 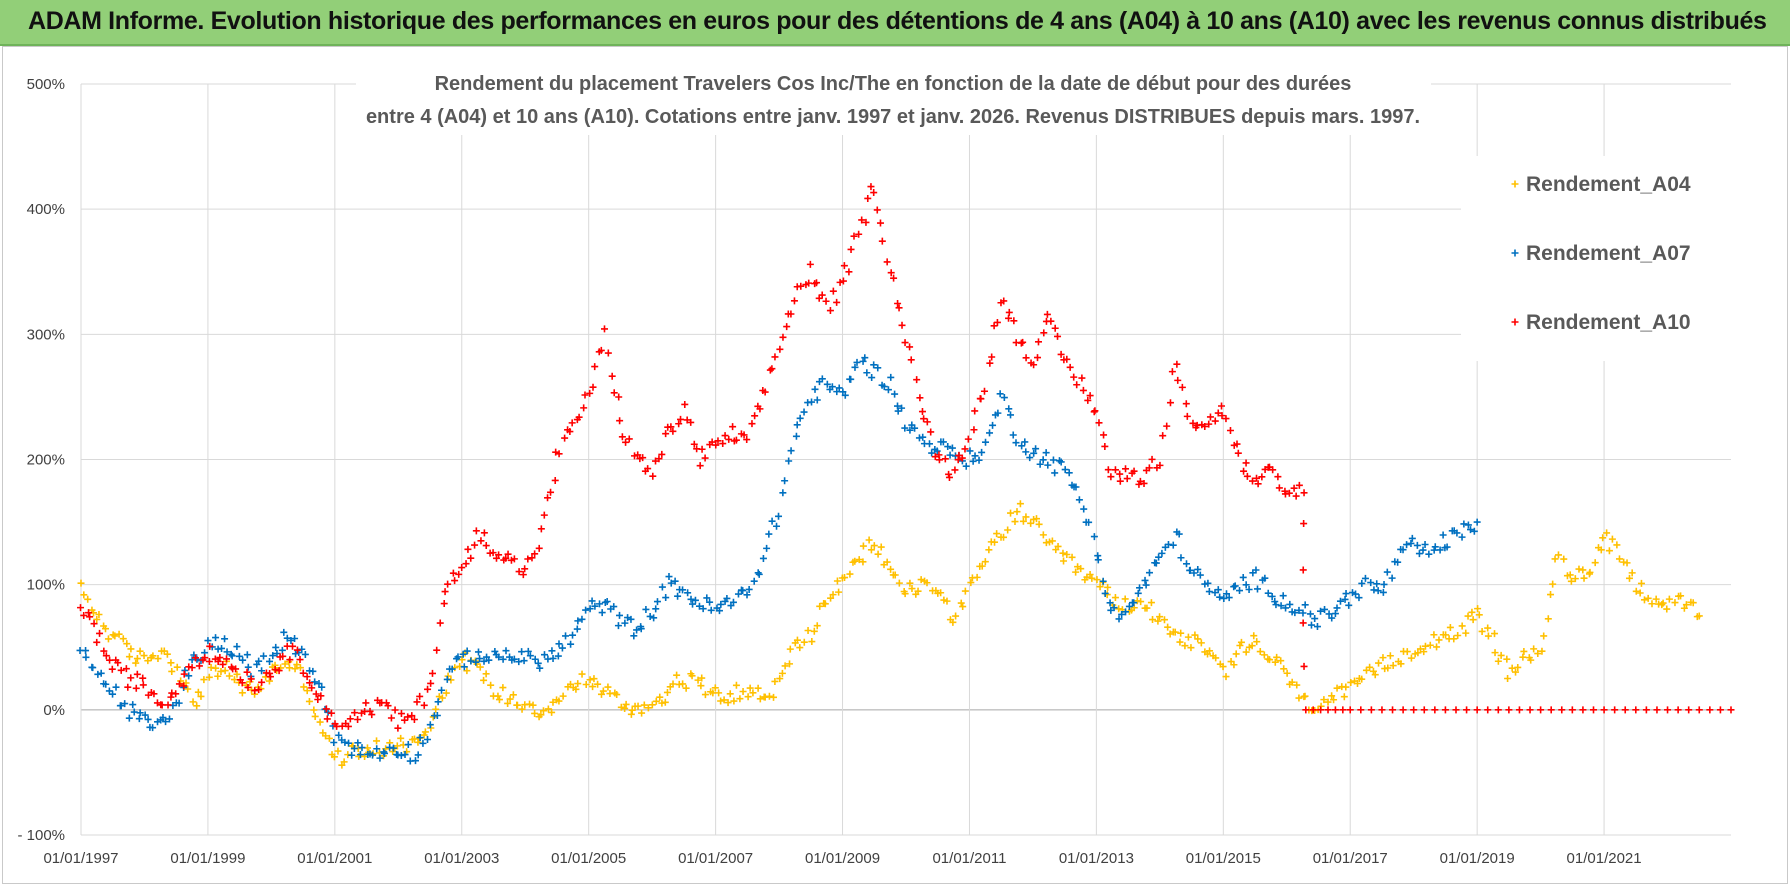 What do you see at coordinates (1477, 858) in the screenshot?
I see `x-tick-label: 01/01/2019` at bounding box center [1477, 858].